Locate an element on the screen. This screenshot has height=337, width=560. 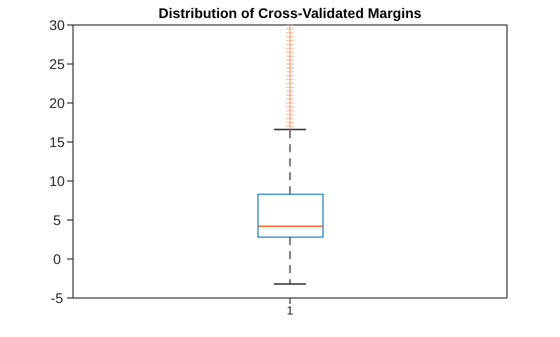
y-tick-label: 25 is located at coordinates (57, 64).